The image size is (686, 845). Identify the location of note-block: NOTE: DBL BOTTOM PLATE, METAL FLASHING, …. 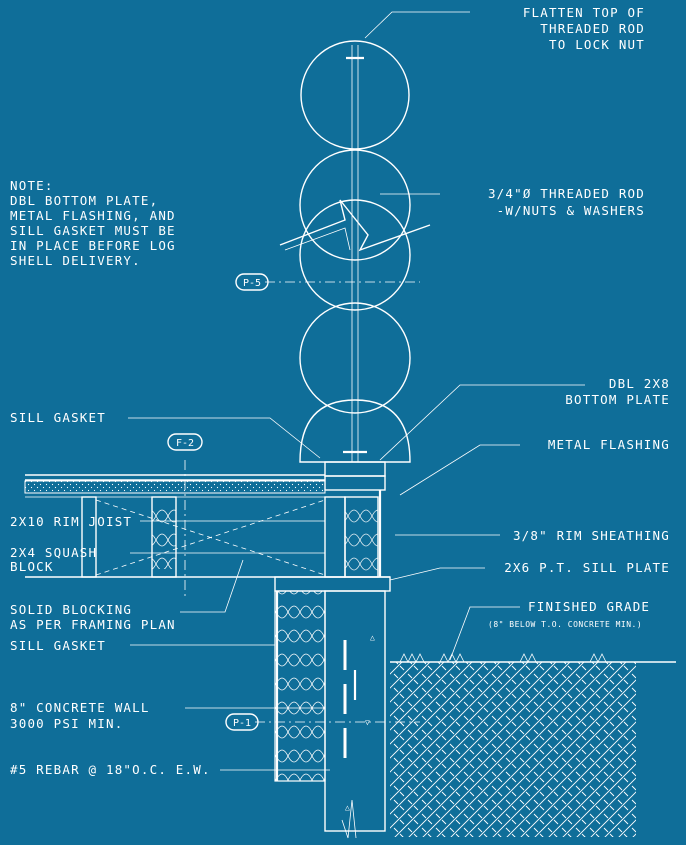
(93, 223).